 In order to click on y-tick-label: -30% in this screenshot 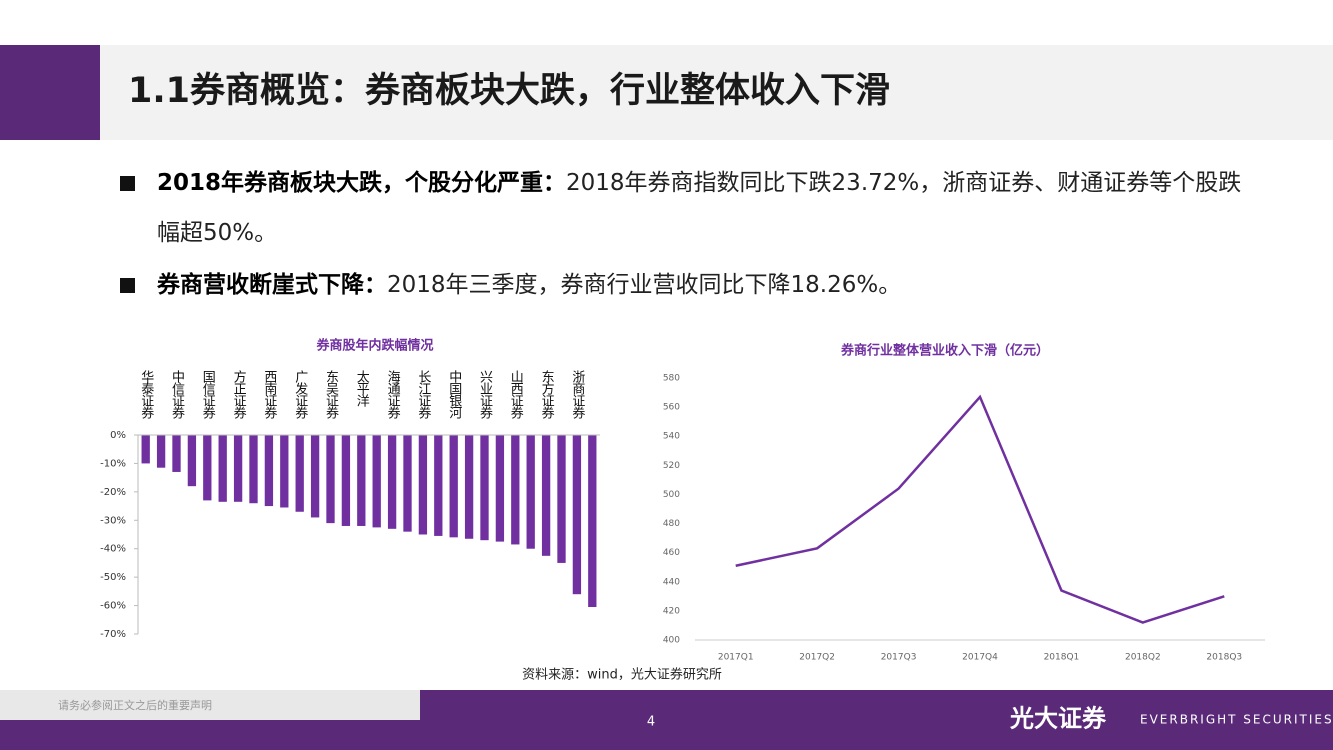, I will do `click(113, 520)`.